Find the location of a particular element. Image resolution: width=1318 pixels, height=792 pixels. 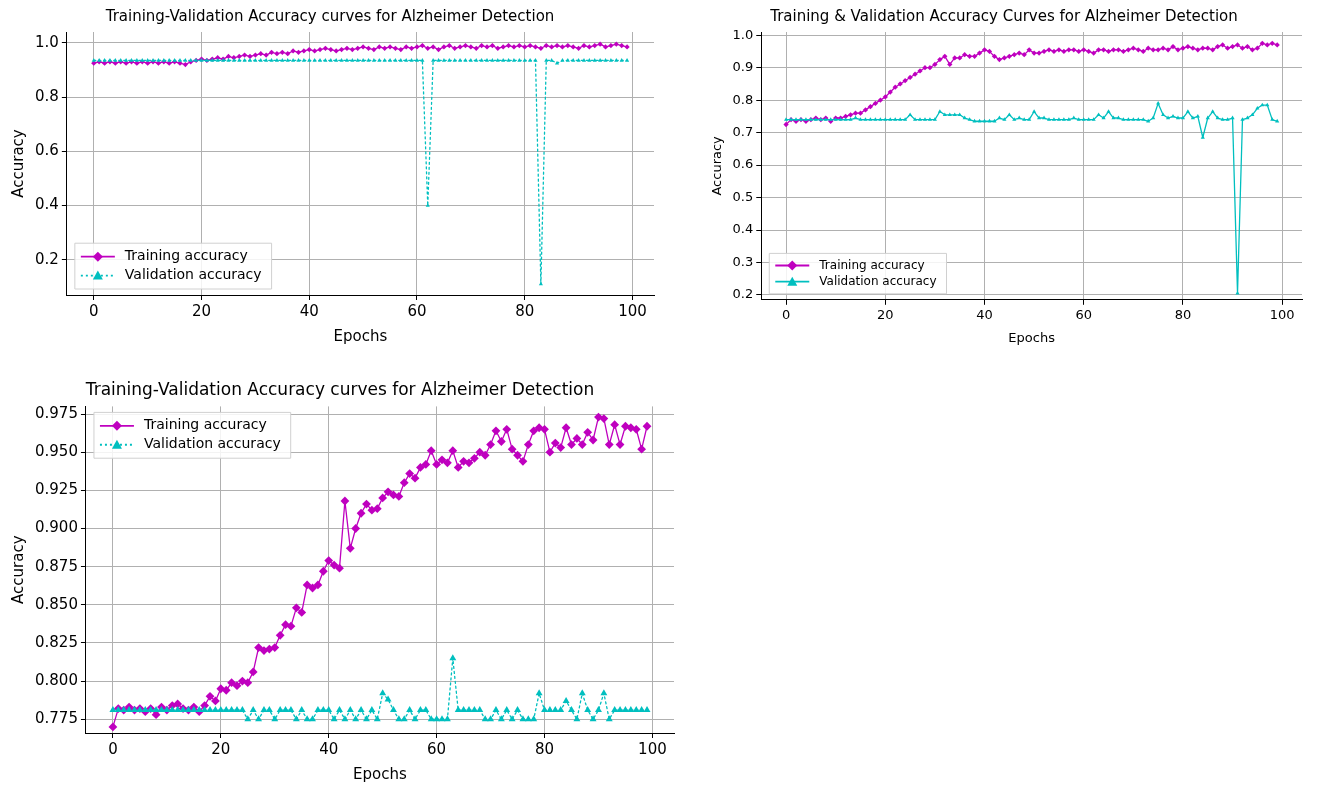

y-tick-label: 0.800 is located at coordinates (56, 680).